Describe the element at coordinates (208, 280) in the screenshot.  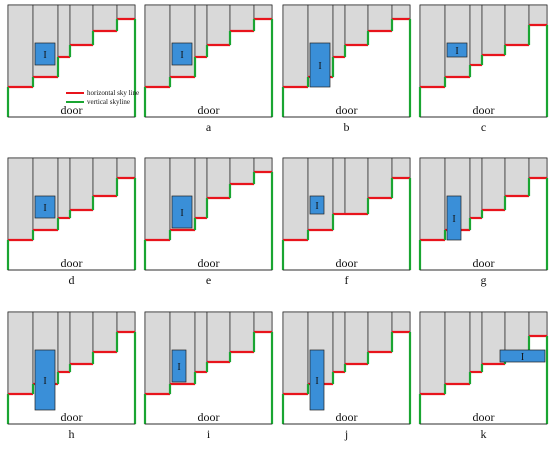
I see `panel-label: e` at that location.